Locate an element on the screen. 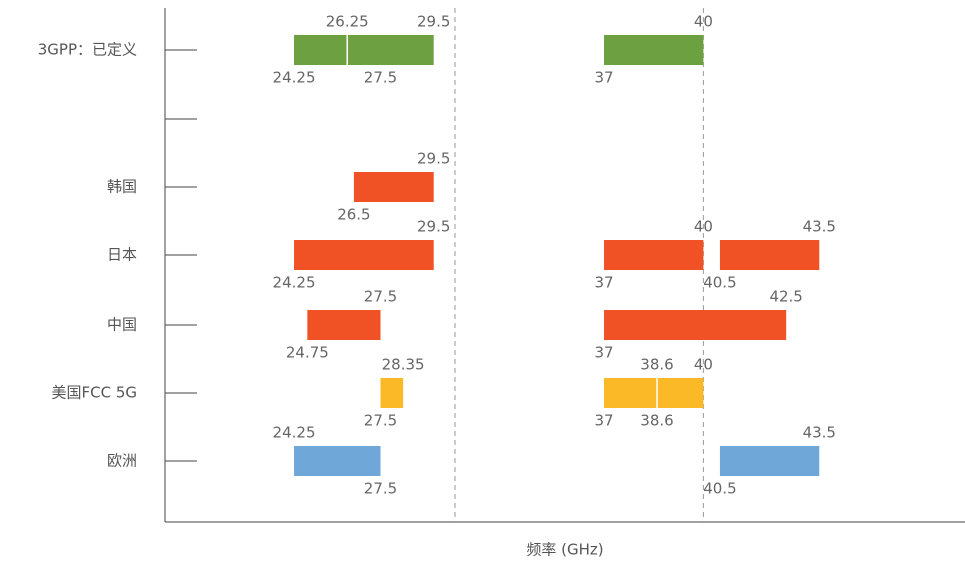 The height and width of the screenshot is (565, 965). category-label: 日本 is located at coordinates (122, 255).